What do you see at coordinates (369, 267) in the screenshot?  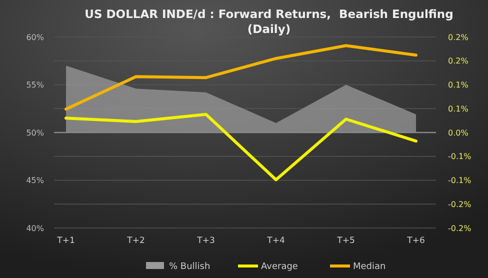 I see `legend-label: Median` at bounding box center [369, 267].